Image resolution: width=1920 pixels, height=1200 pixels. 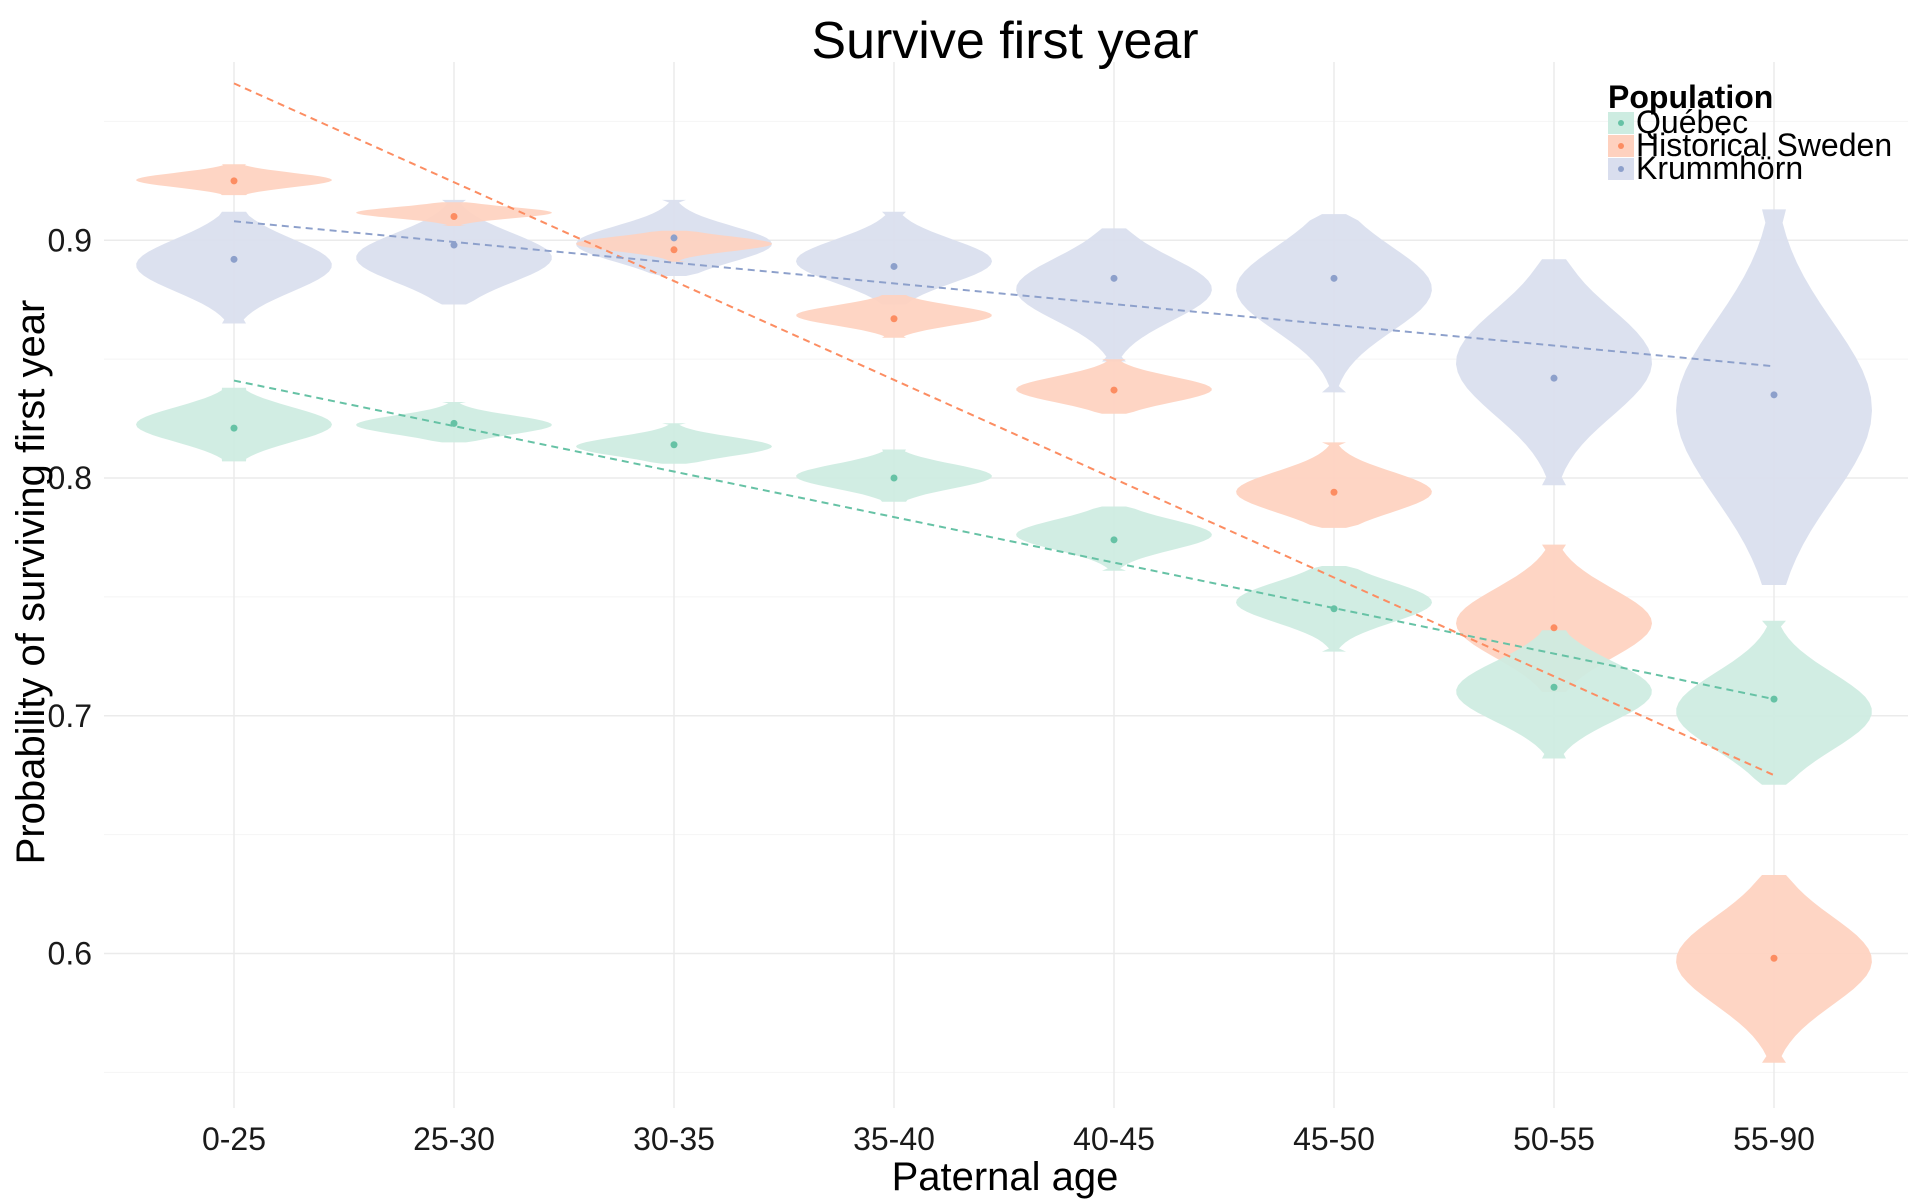 I want to click on legend-item-krummh-rn: Krummhörn, so click(x=1705, y=168).